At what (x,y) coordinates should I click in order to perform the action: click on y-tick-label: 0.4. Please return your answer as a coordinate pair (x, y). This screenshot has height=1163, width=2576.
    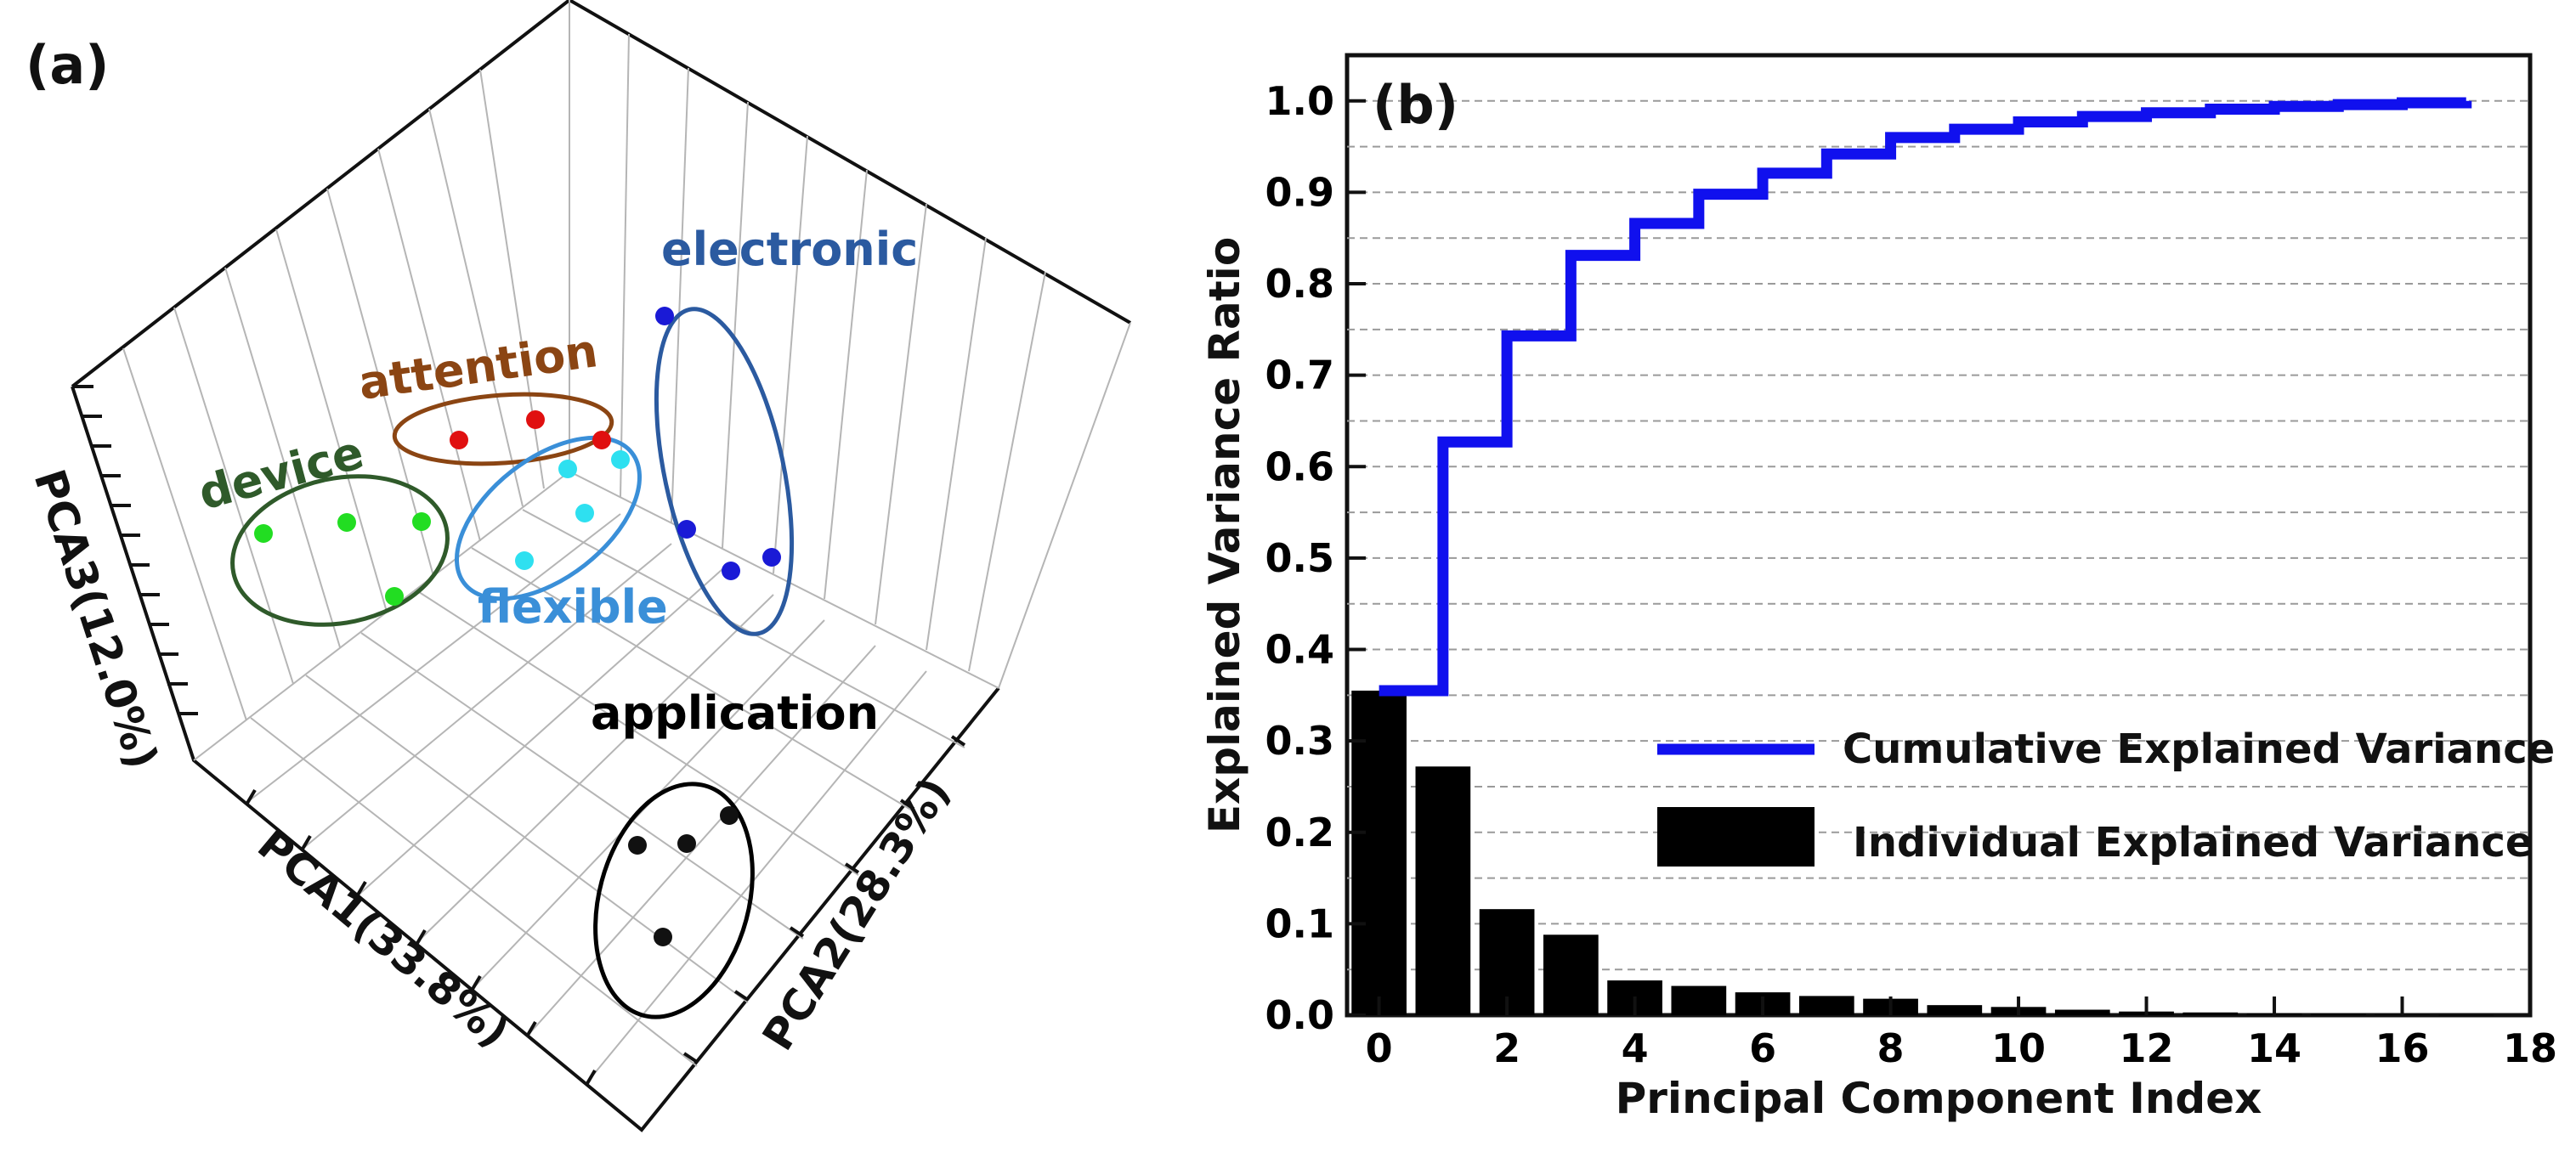
    Looking at the image, I should click on (1300, 650).